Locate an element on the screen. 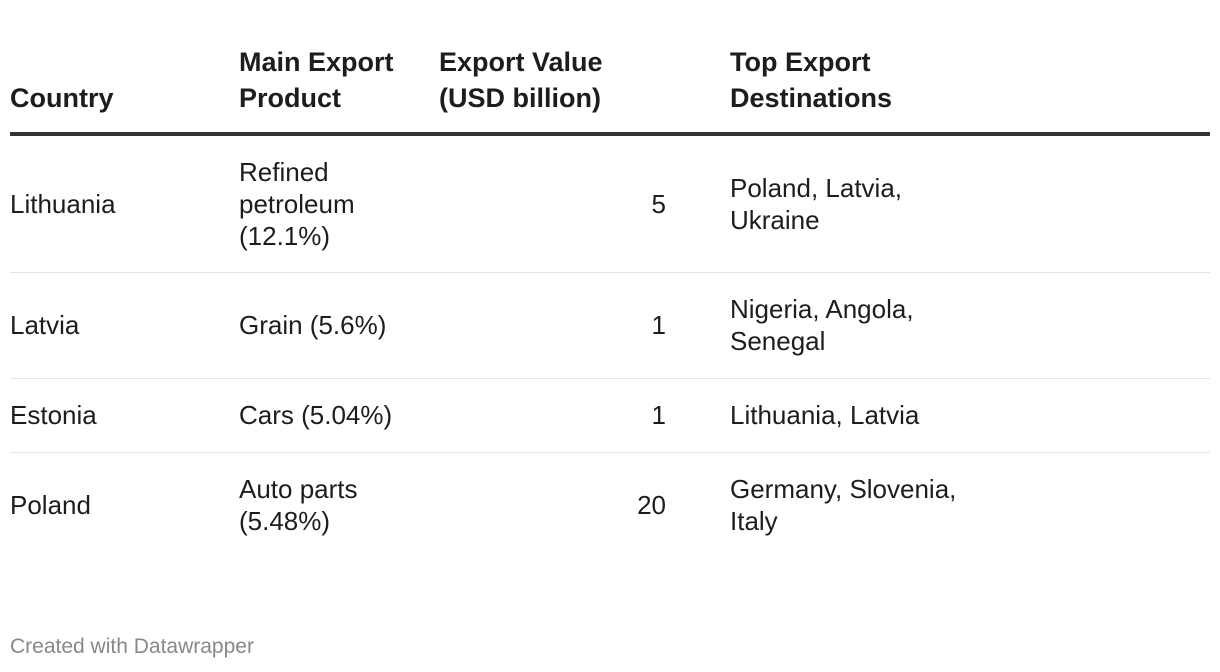  cell-country: Lithuania is located at coordinates (124, 203).